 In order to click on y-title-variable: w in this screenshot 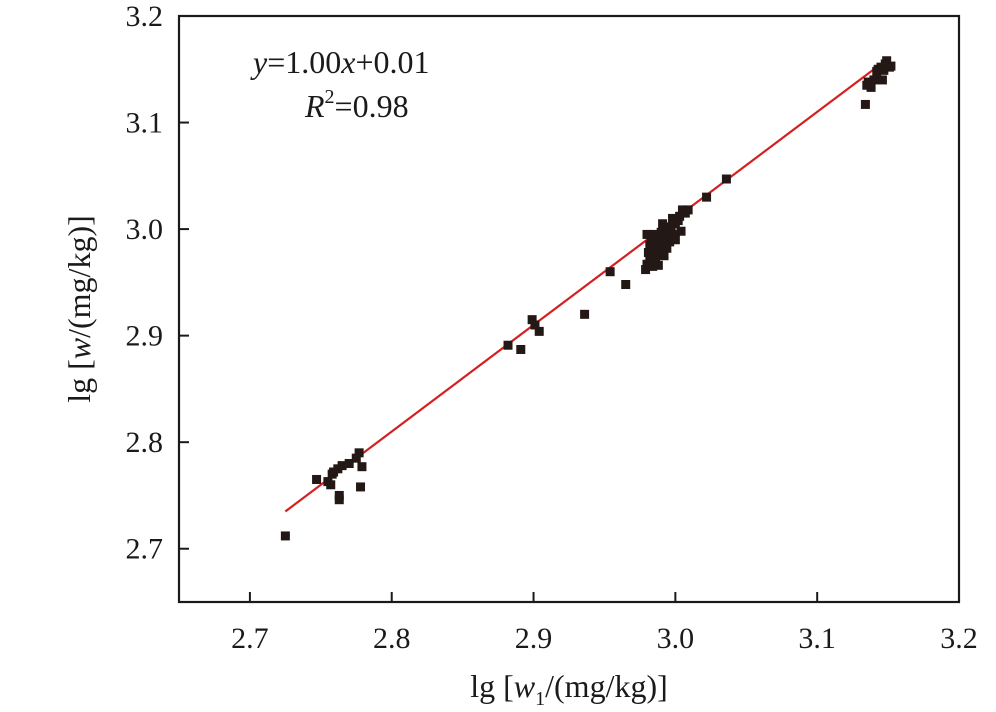, I will do `click(79, 348)`.